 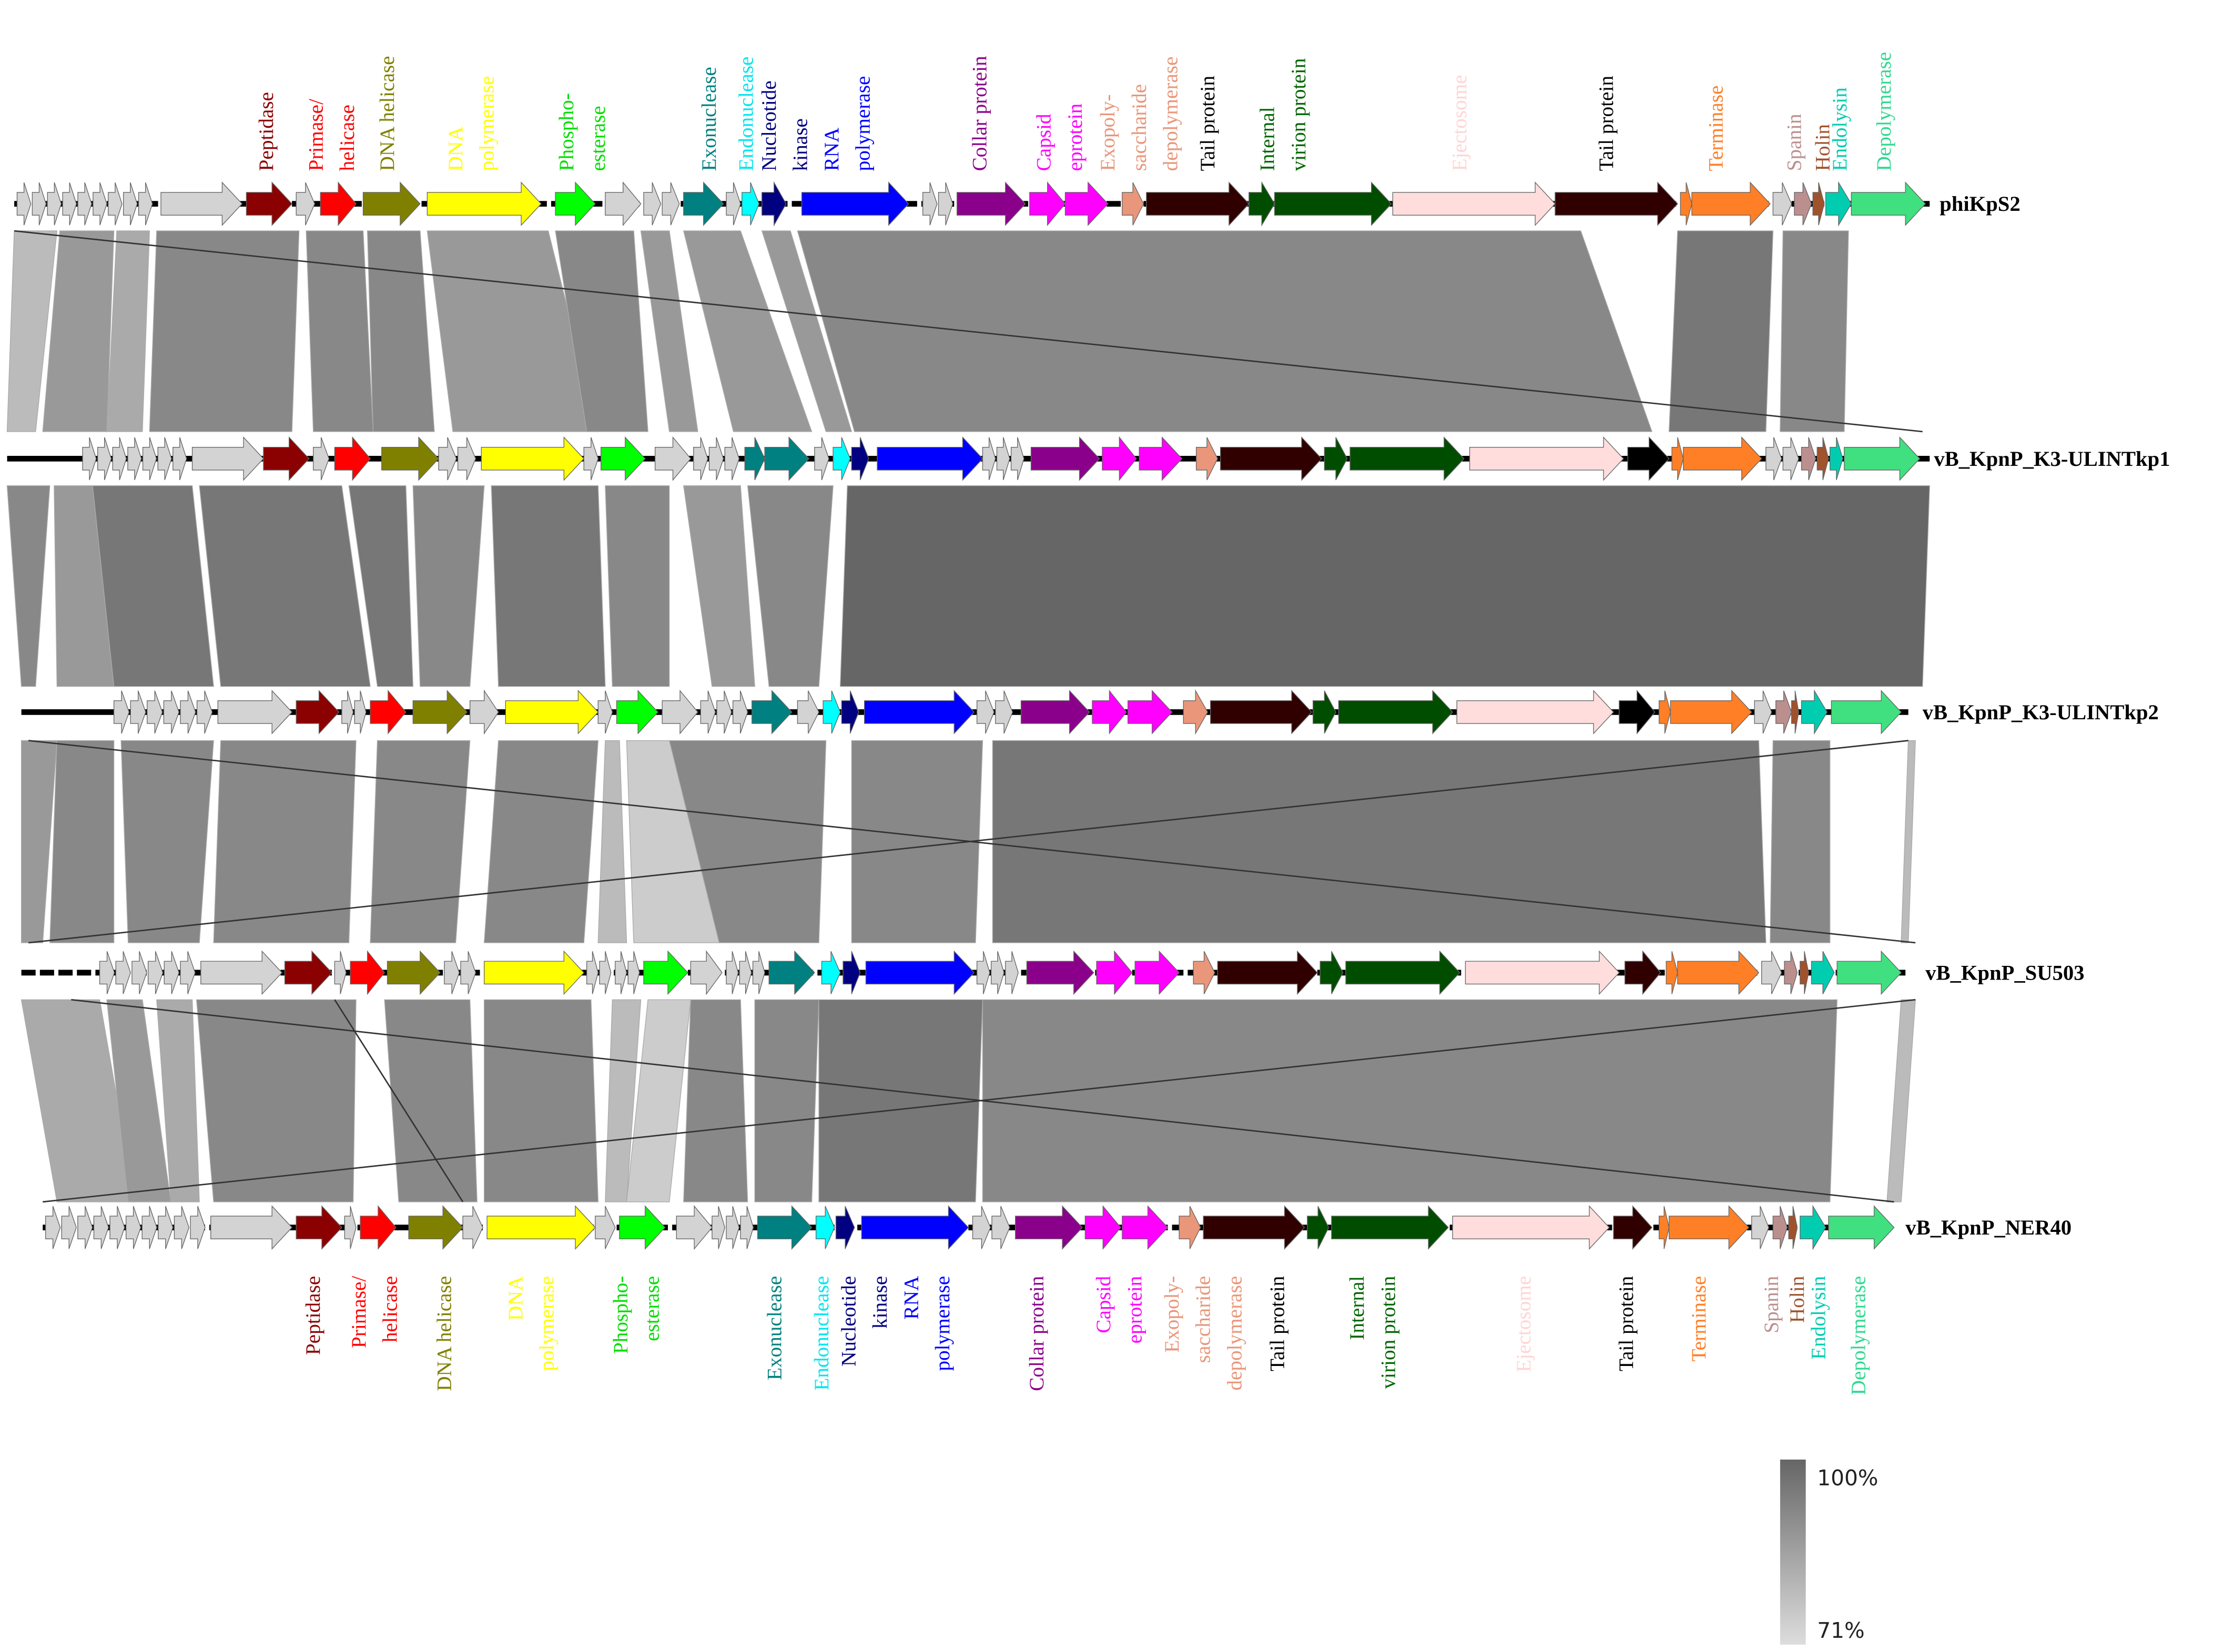 What do you see at coordinates (1267, 139) in the screenshot?
I see `gene-label: Internal` at bounding box center [1267, 139].